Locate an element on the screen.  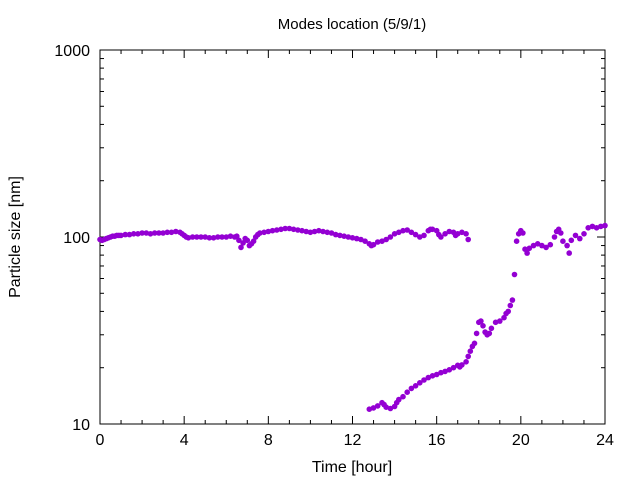
x-tick-label: 12 is located at coordinates (353, 440).